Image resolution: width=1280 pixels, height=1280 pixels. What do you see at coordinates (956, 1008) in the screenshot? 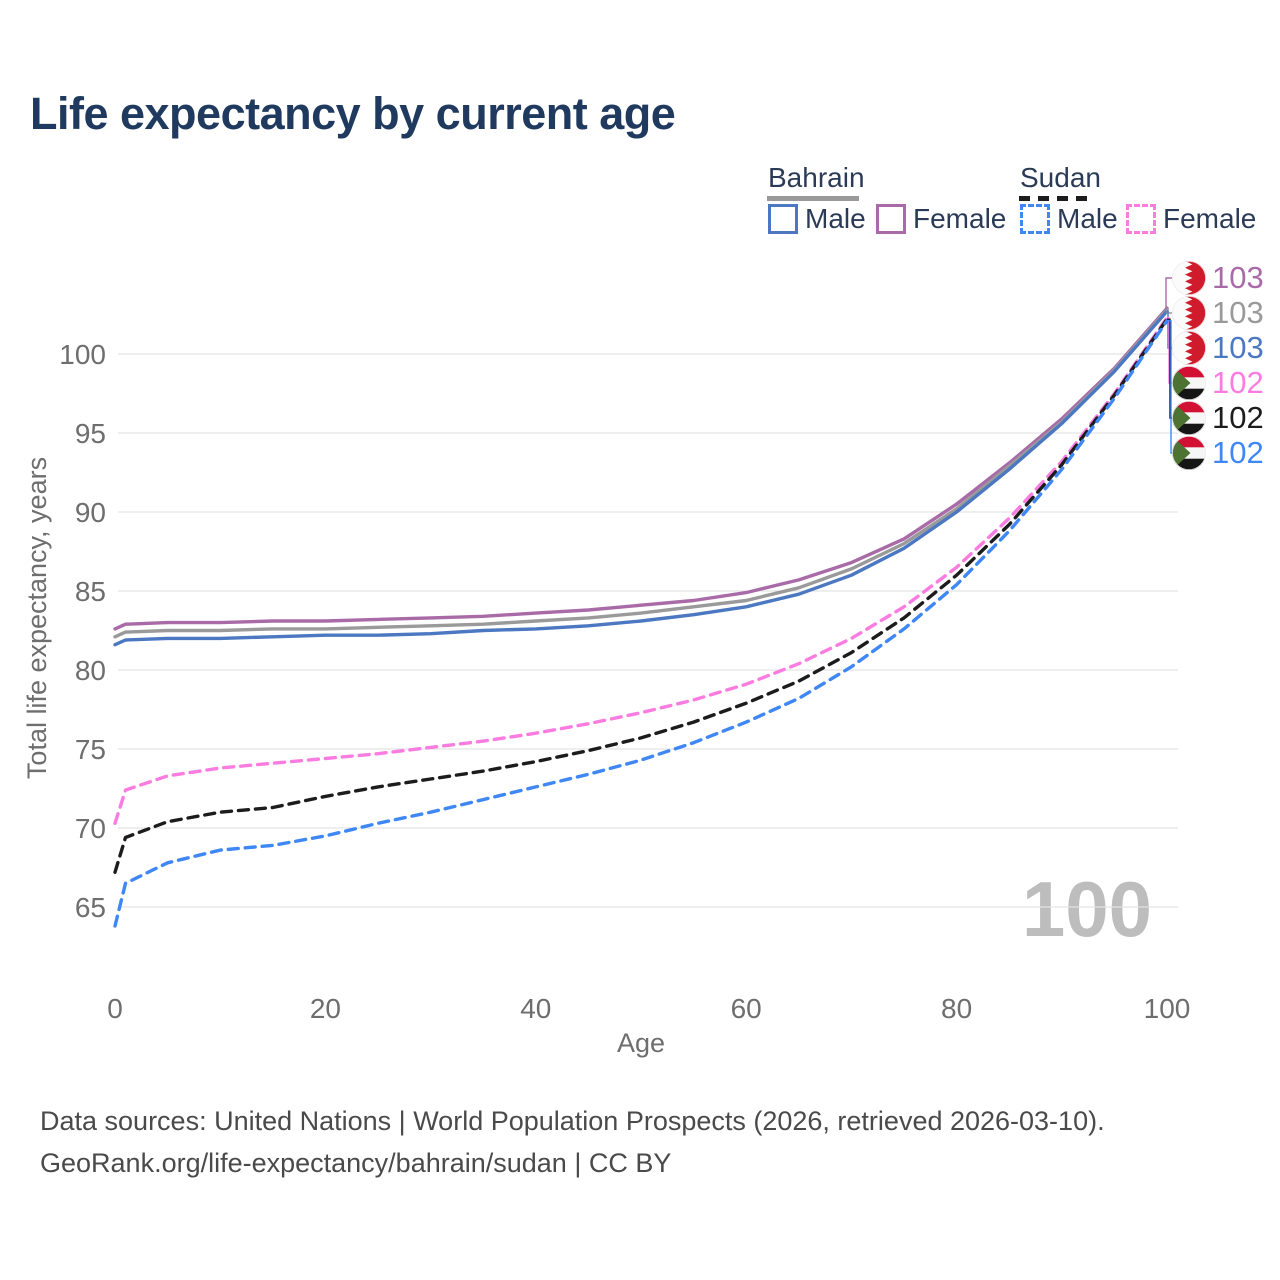
I see `x-tick-label: 80` at bounding box center [956, 1008].